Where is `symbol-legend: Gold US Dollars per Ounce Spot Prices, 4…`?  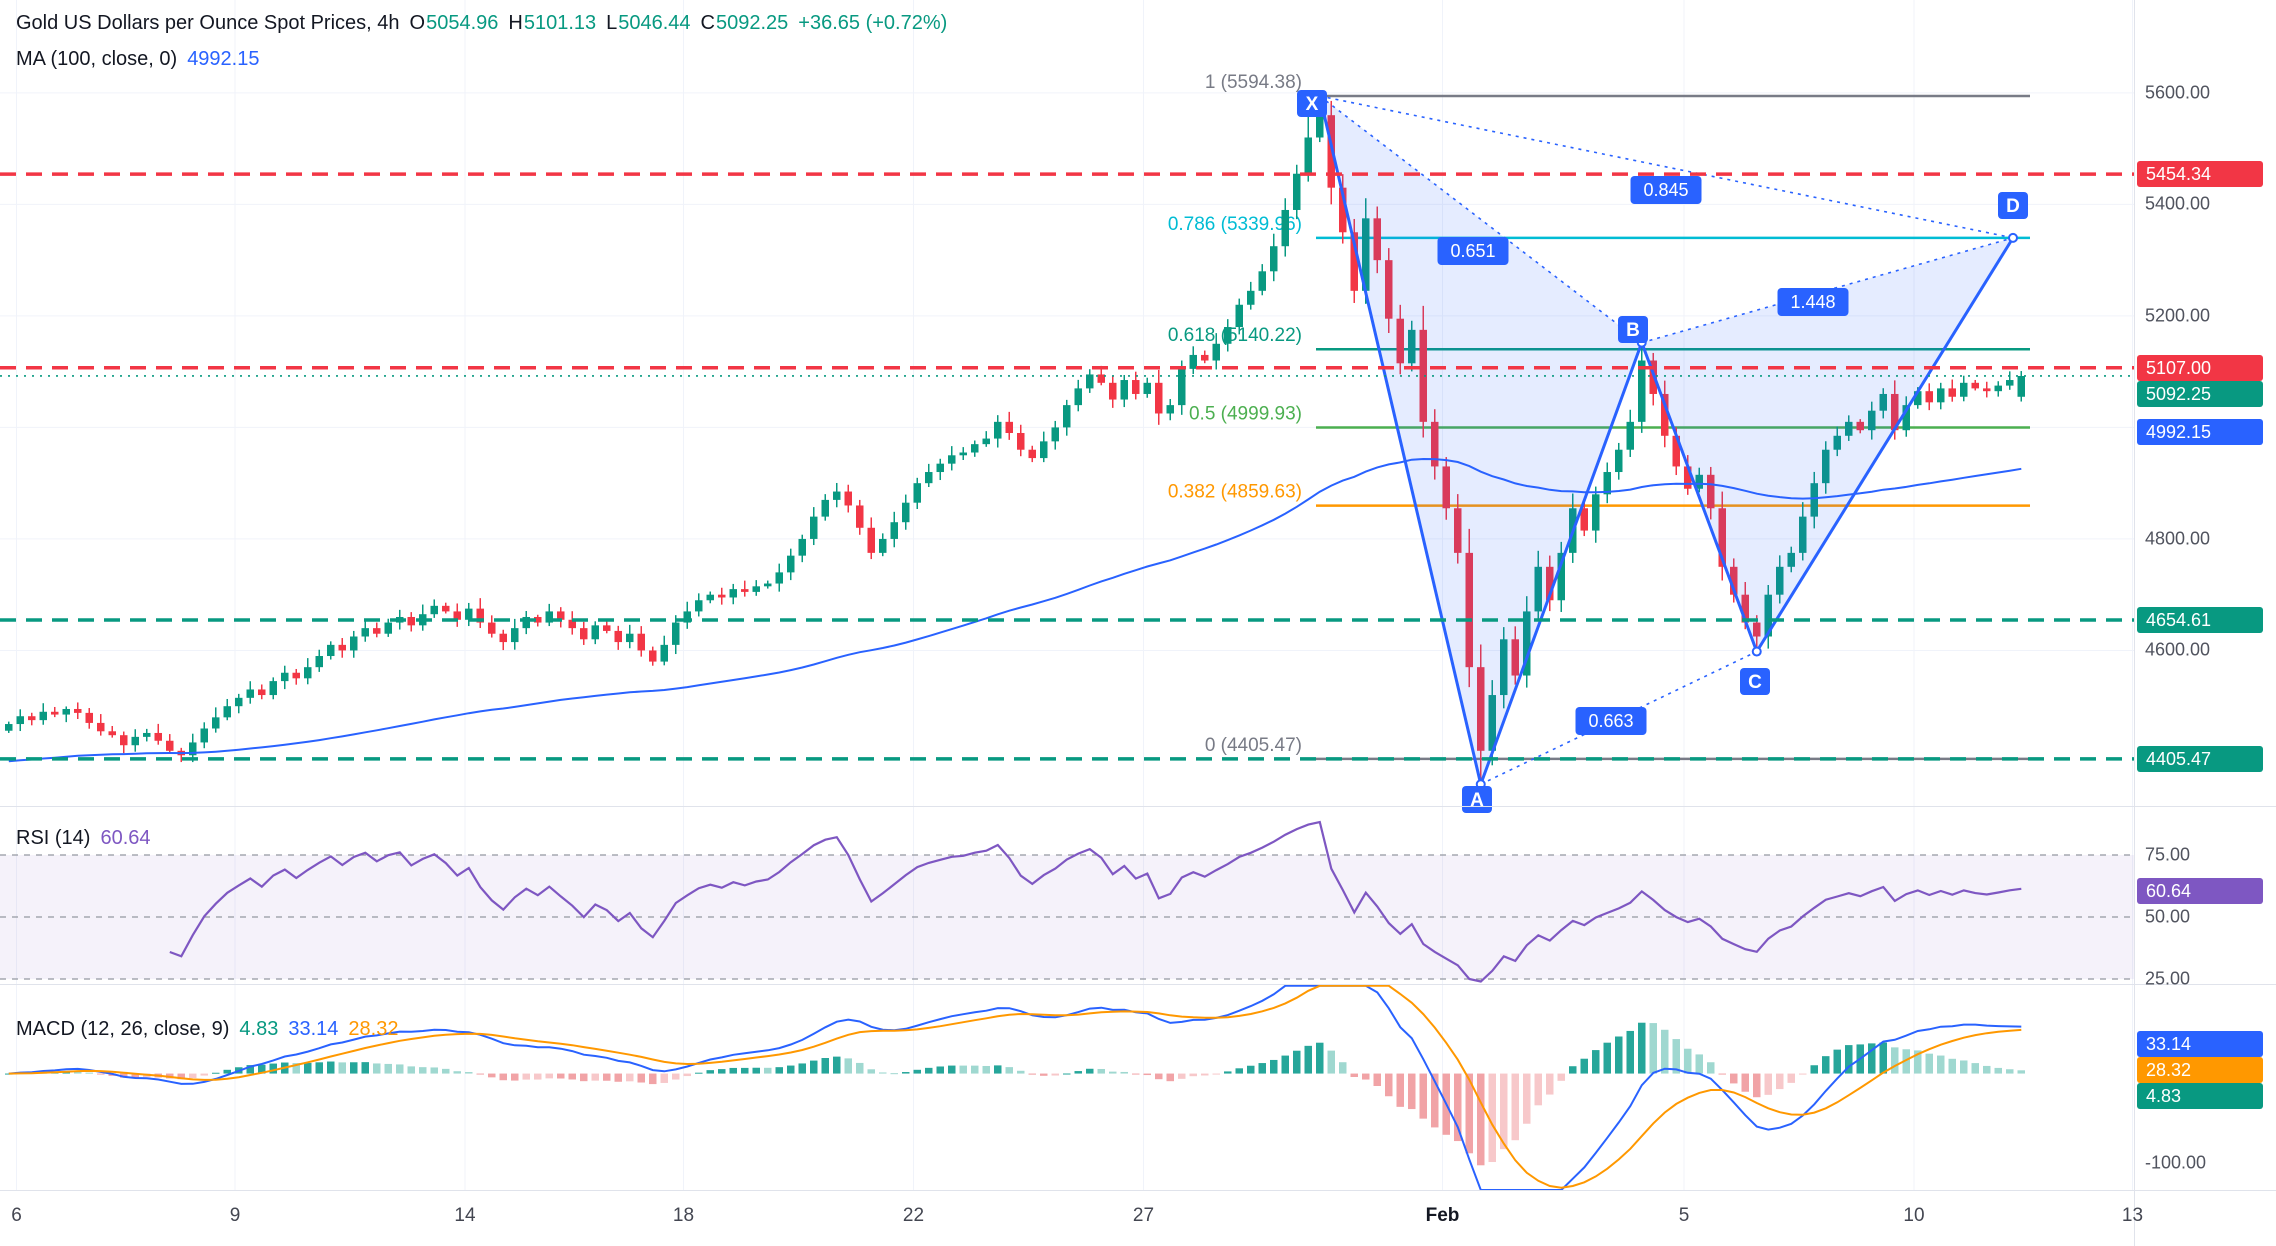 symbol-legend: Gold US Dollars per Ounce Spot Prices, 4… is located at coordinates (481, 23).